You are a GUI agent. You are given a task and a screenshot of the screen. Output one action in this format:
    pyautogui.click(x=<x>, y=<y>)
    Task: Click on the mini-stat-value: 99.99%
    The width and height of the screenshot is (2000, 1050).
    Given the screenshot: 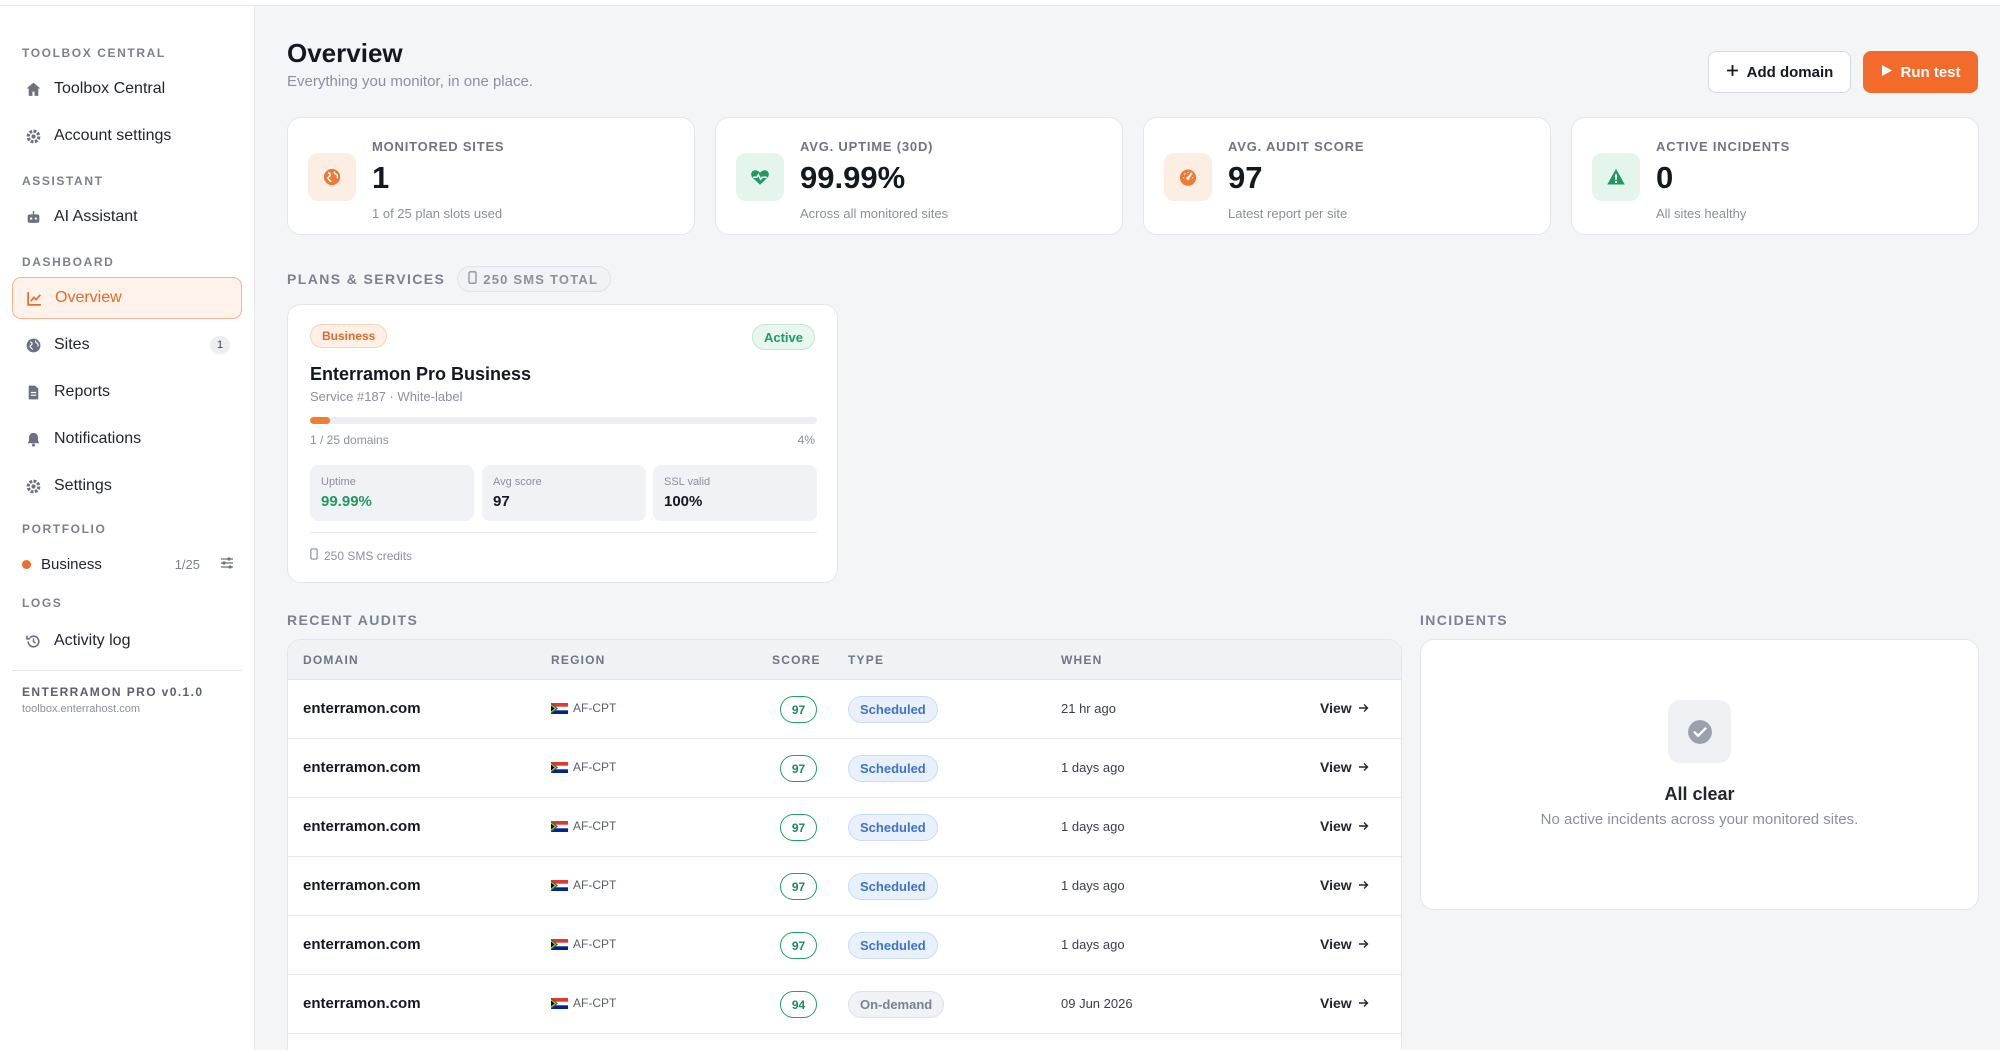 What is the action you would take?
    pyautogui.click(x=346, y=501)
    